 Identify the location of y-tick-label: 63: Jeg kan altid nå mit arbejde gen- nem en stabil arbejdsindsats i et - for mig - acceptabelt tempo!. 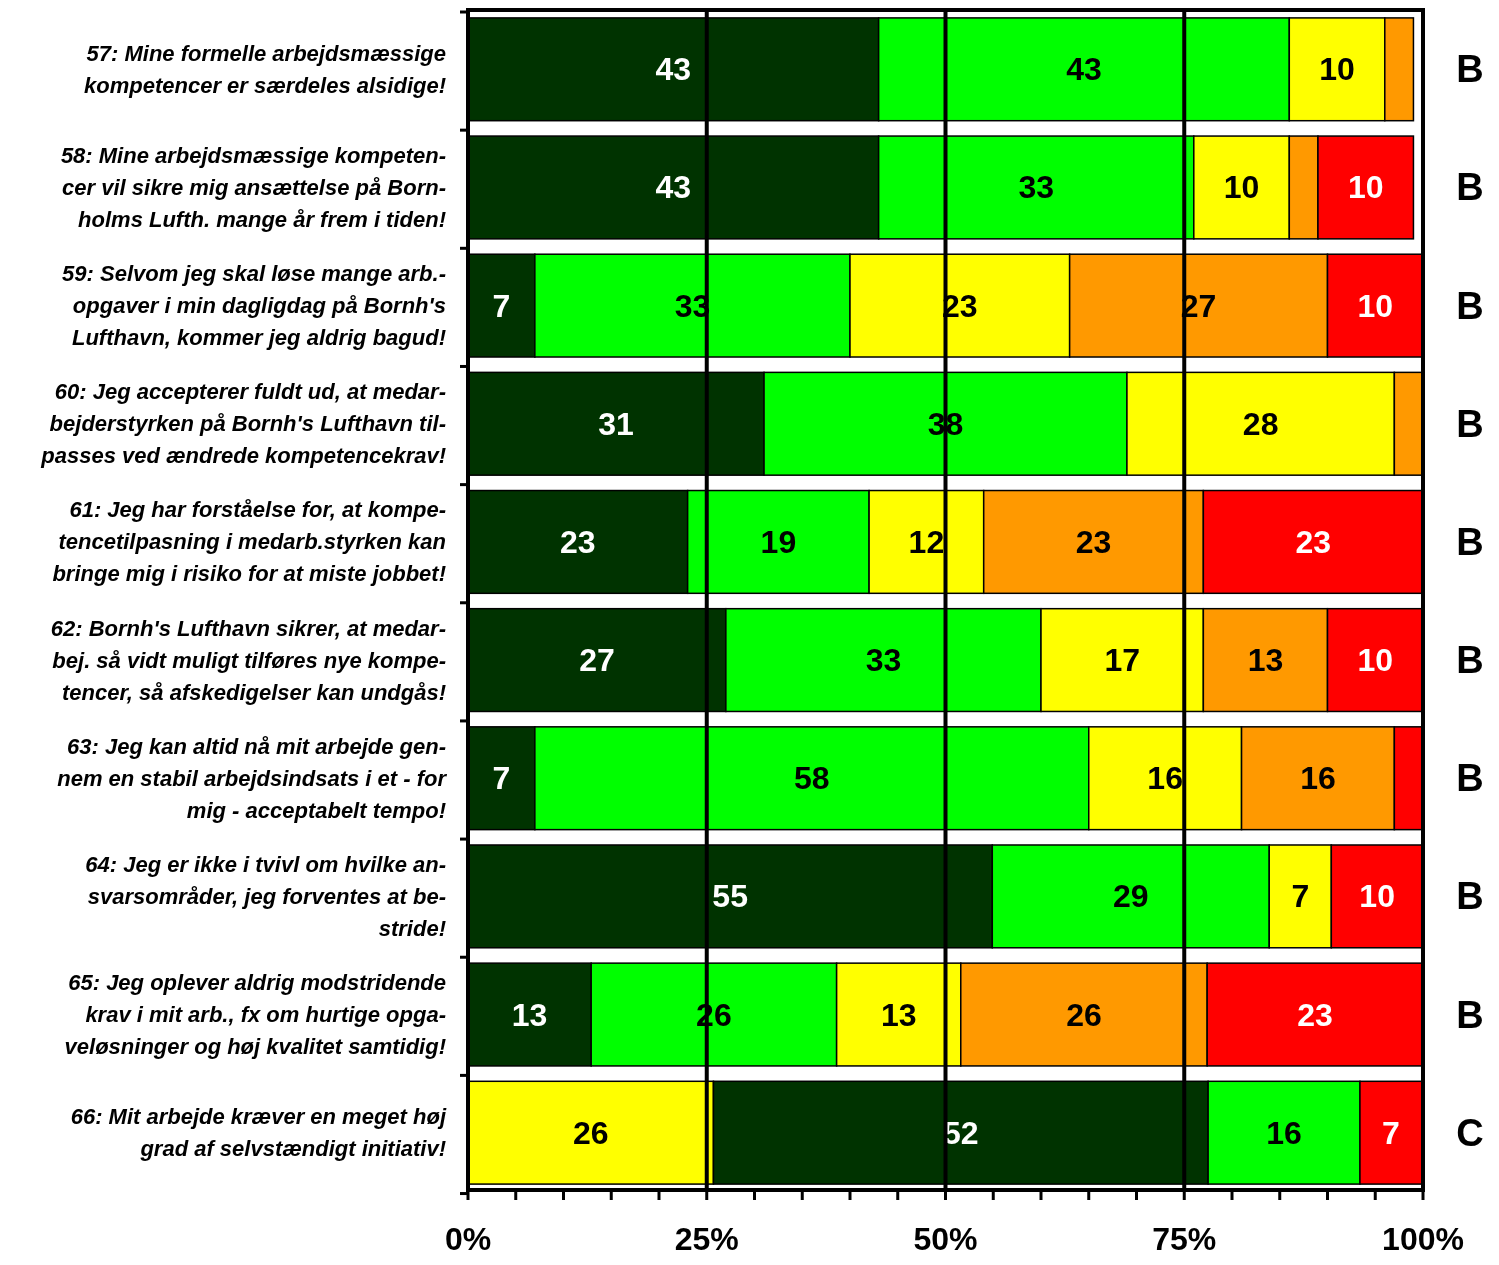
(252, 778).